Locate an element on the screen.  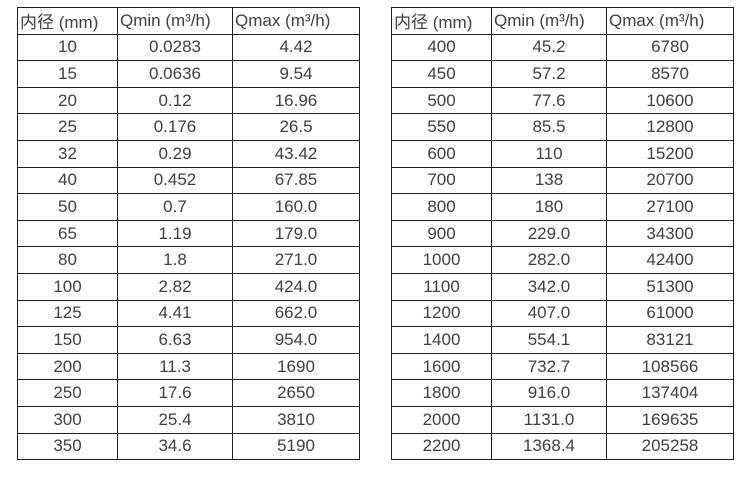
table-row: 700 138 20700 is located at coordinates (562, 180).